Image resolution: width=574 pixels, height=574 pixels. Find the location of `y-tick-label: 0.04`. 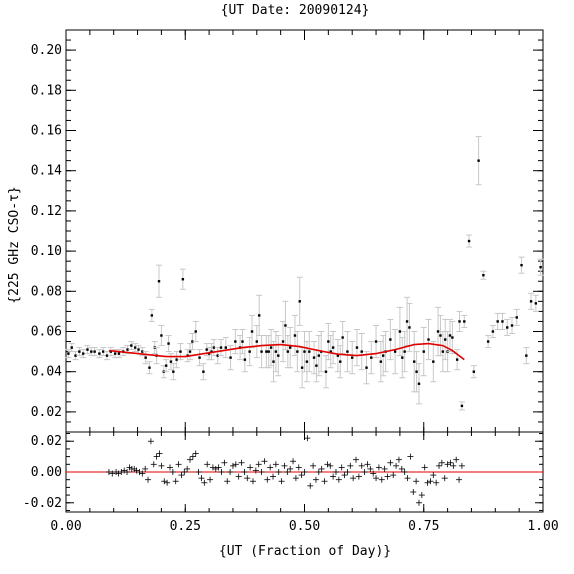

y-tick-label: 0.04 is located at coordinates (46, 372).